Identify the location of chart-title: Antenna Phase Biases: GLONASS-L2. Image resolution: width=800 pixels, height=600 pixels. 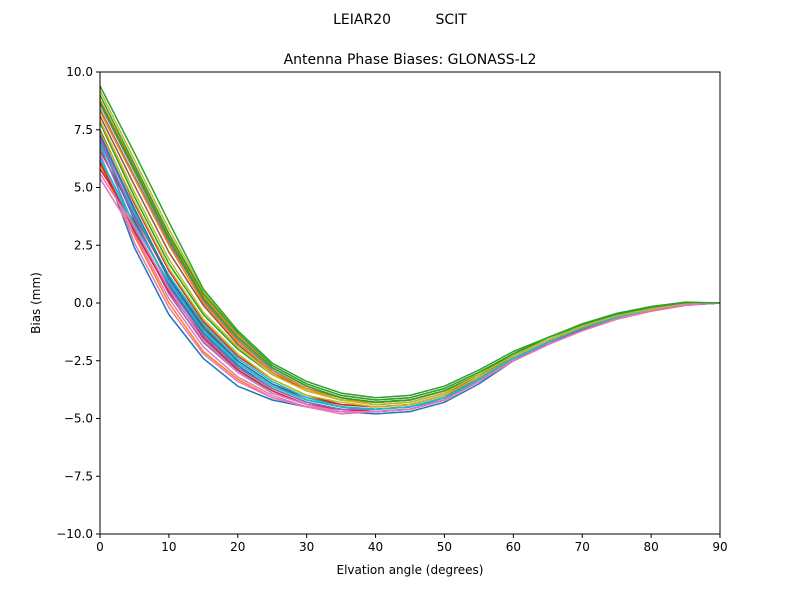
(410, 60).